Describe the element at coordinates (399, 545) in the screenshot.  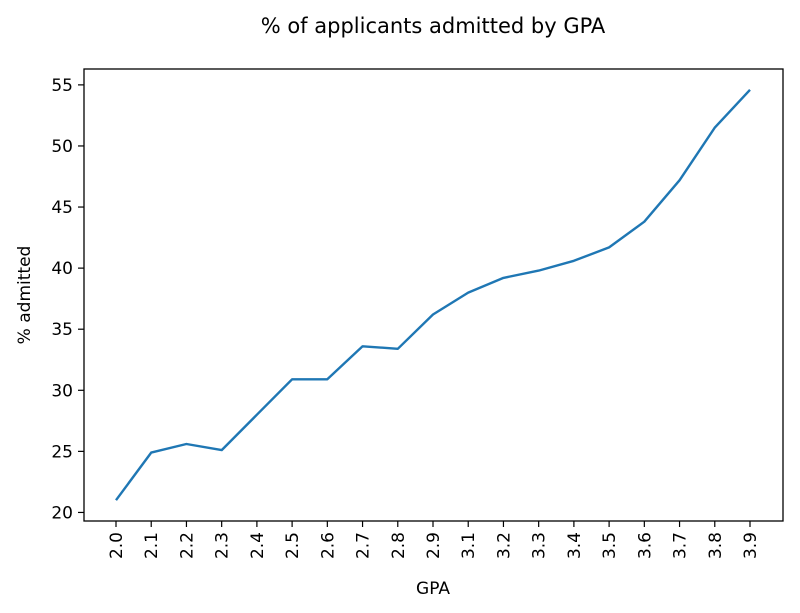
I see `x-tick-label: 2.8` at that location.